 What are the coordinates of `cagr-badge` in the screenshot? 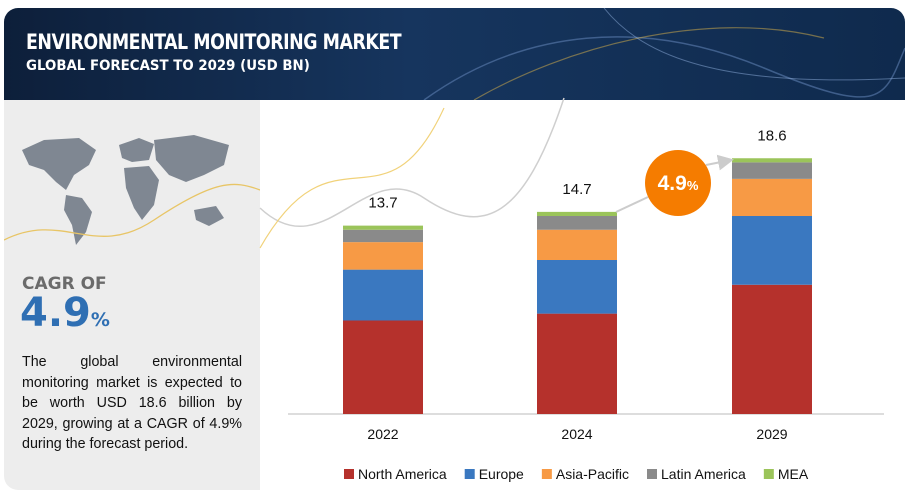 It's located at (678, 183).